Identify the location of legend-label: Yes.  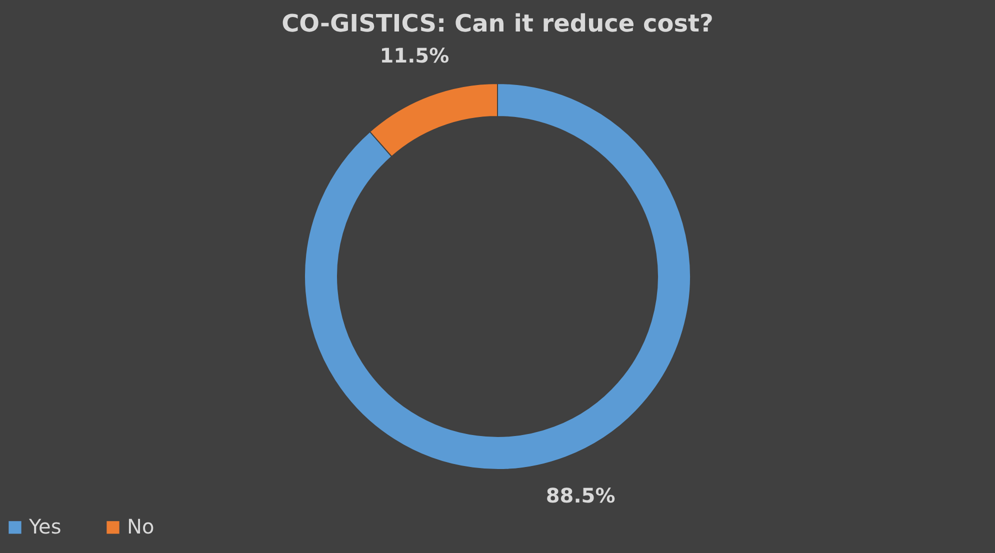
(45, 526).